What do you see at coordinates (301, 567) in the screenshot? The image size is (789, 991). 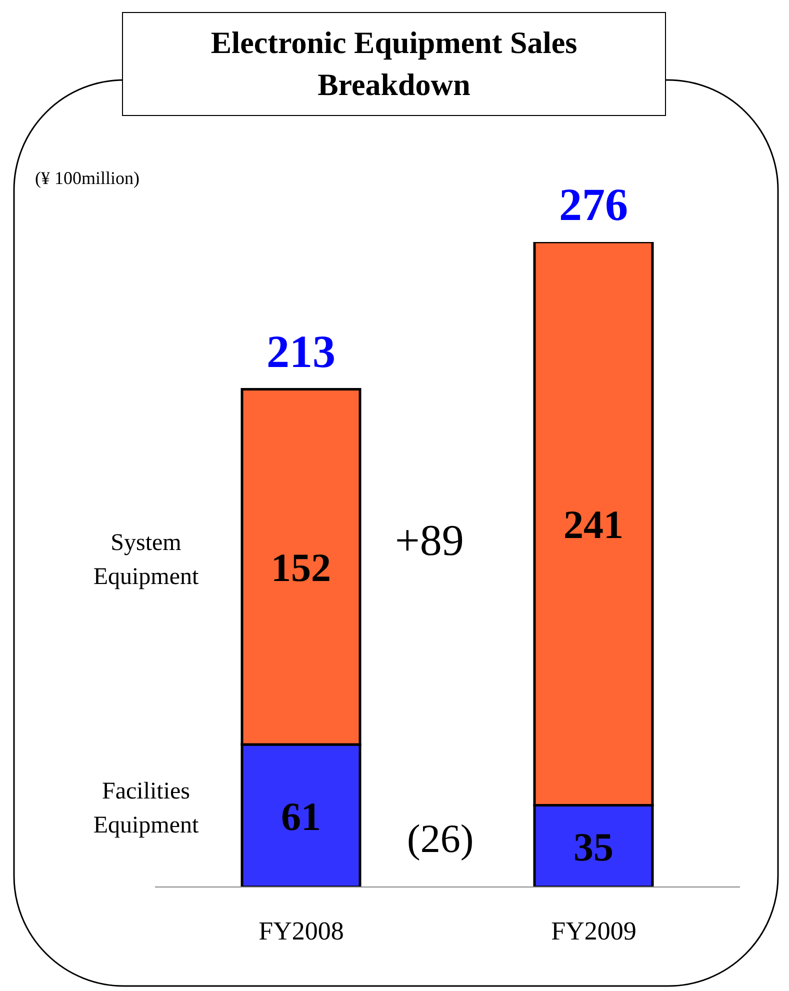 I see `data-label: 152` at bounding box center [301, 567].